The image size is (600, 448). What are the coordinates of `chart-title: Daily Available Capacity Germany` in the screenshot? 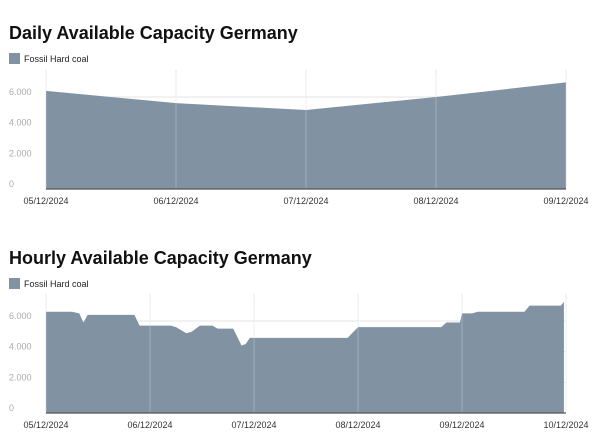 It's located at (153, 33).